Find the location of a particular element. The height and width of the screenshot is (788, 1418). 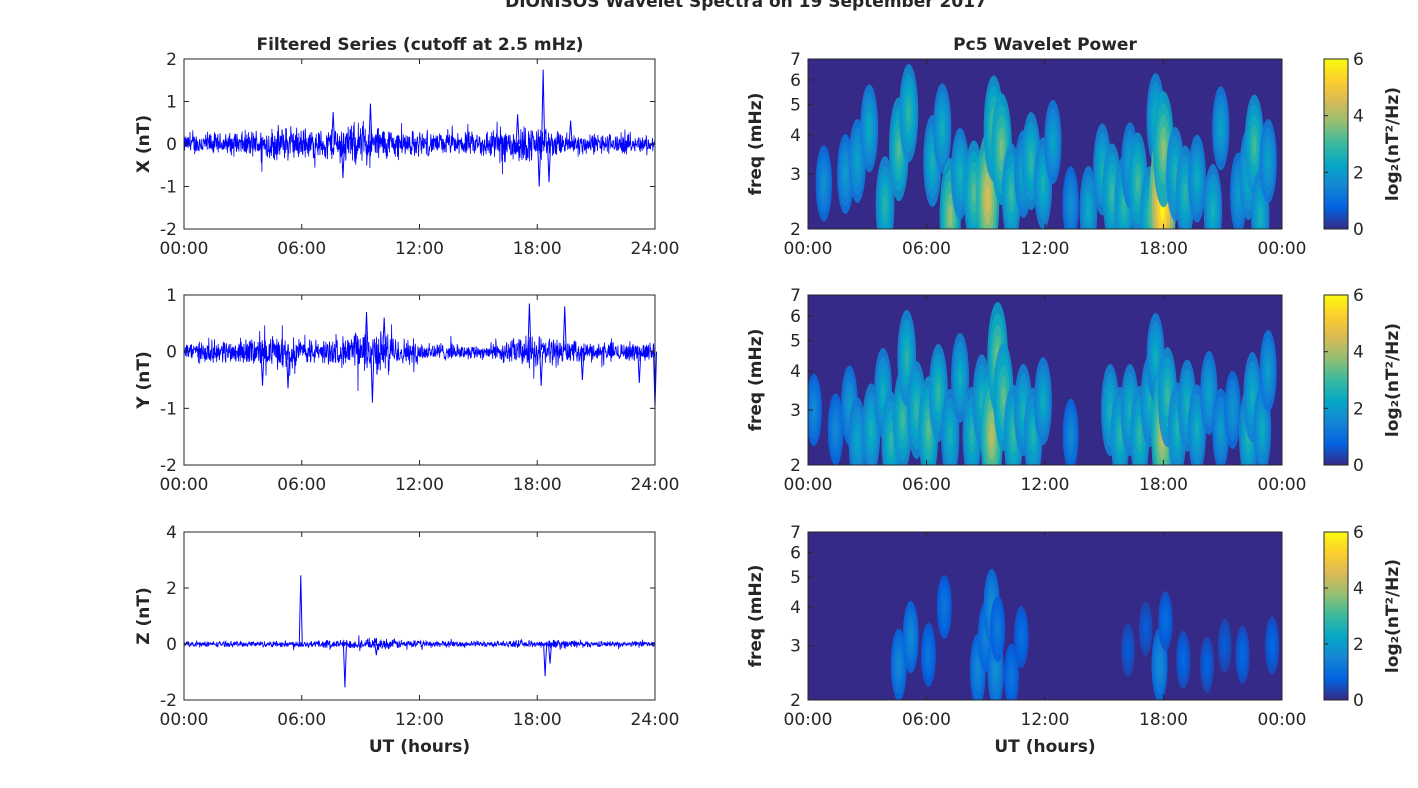

colorbar is located at coordinates (1336, 616).